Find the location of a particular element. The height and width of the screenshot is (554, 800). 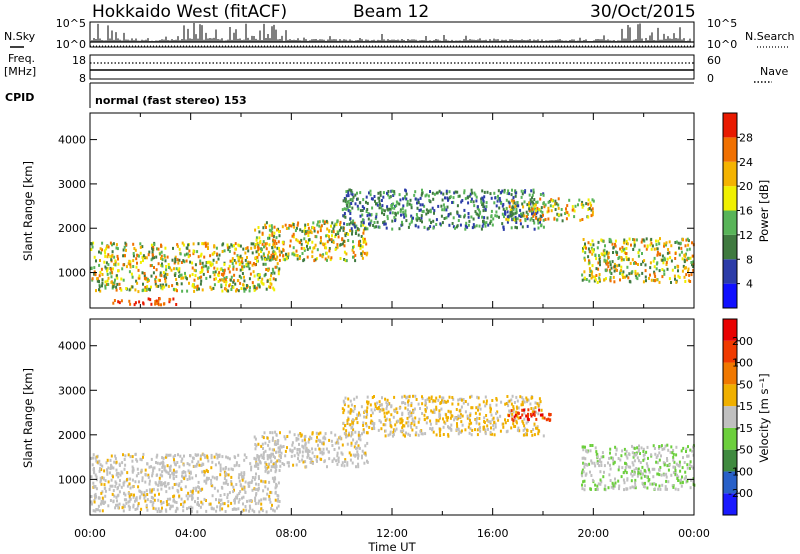

cpid-value: normal (fast stereo) 153 is located at coordinates (171, 100).